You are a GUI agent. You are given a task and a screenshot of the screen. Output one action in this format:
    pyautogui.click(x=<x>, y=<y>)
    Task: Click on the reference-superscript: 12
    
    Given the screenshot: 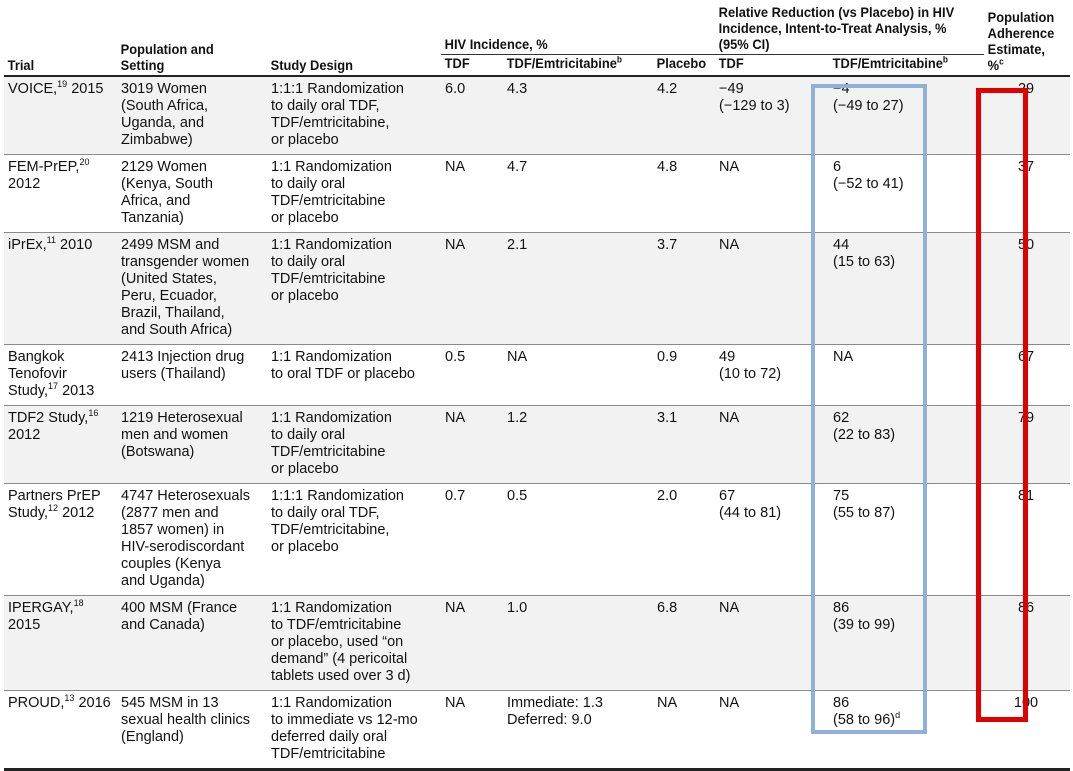 What is the action you would take?
    pyautogui.click(x=53, y=508)
    